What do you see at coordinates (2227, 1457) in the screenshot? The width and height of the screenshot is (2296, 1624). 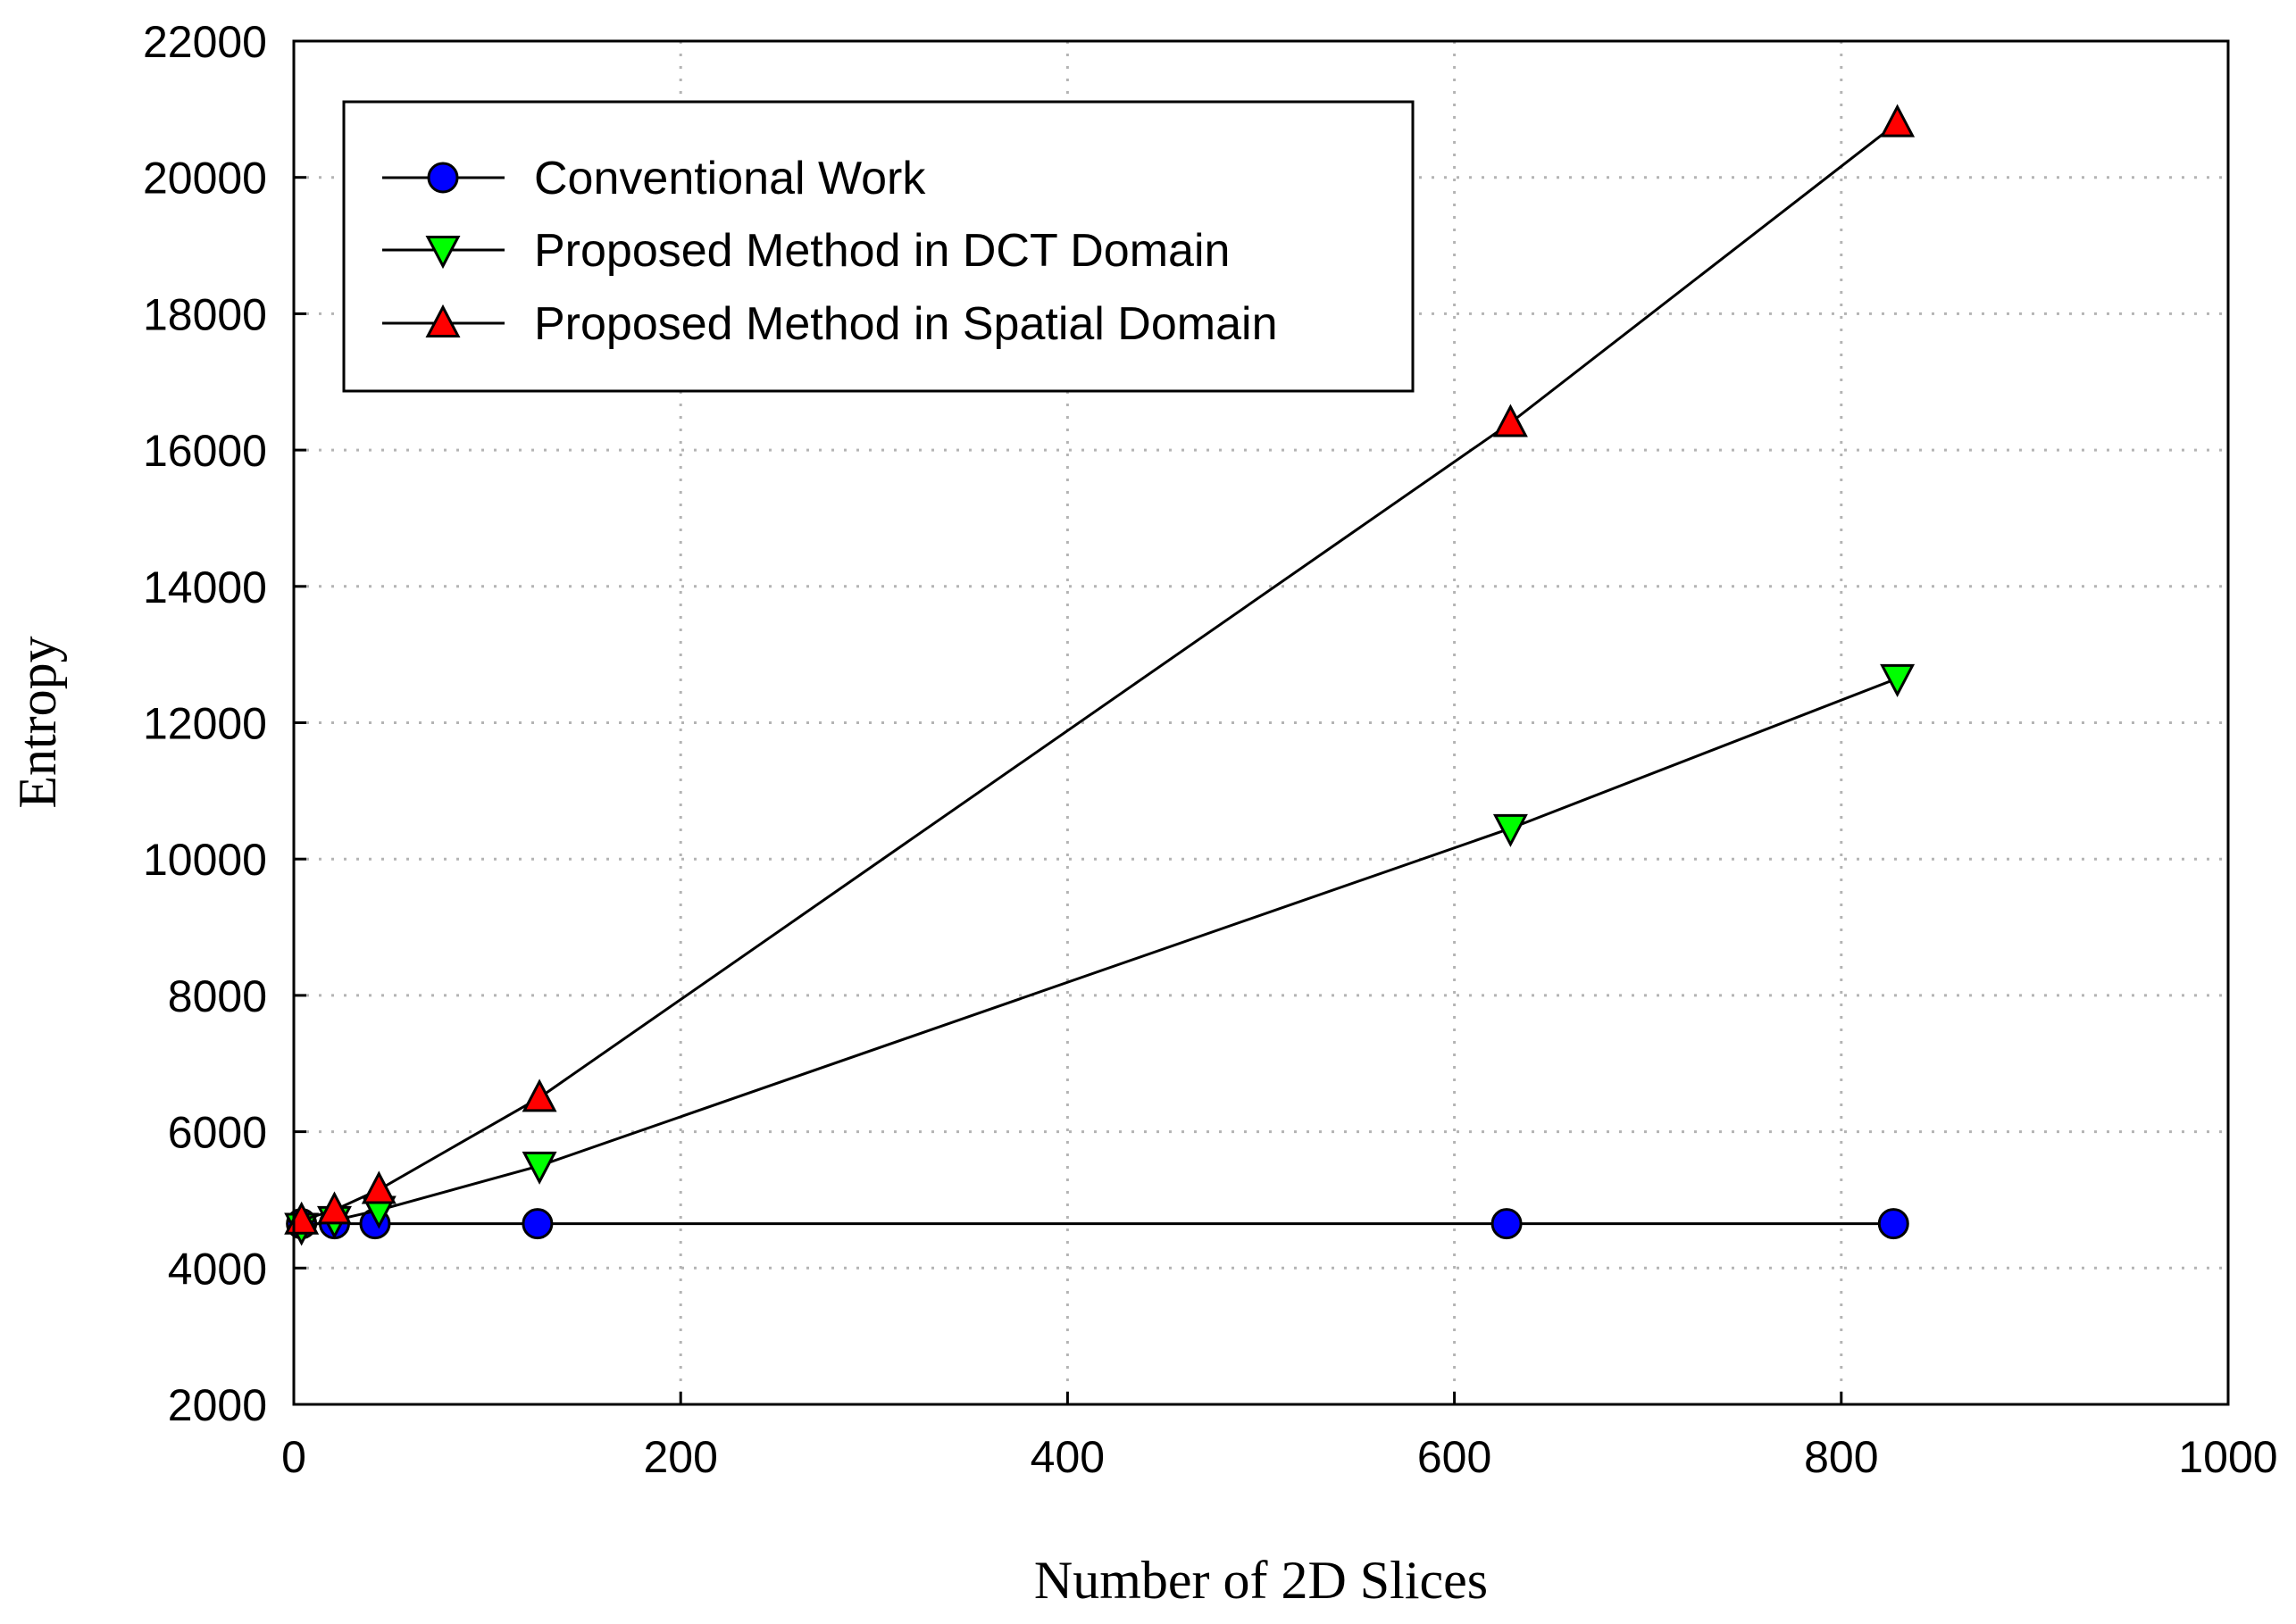 I see `x-tick-label: 1000` at bounding box center [2227, 1457].